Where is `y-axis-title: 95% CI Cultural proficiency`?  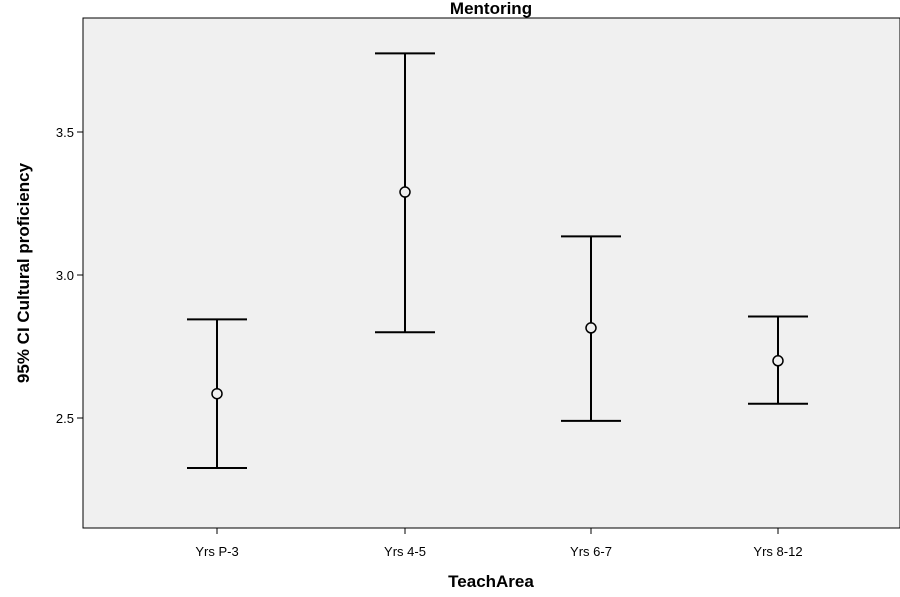 y-axis-title: 95% CI Cultural proficiency is located at coordinates (23, 272).